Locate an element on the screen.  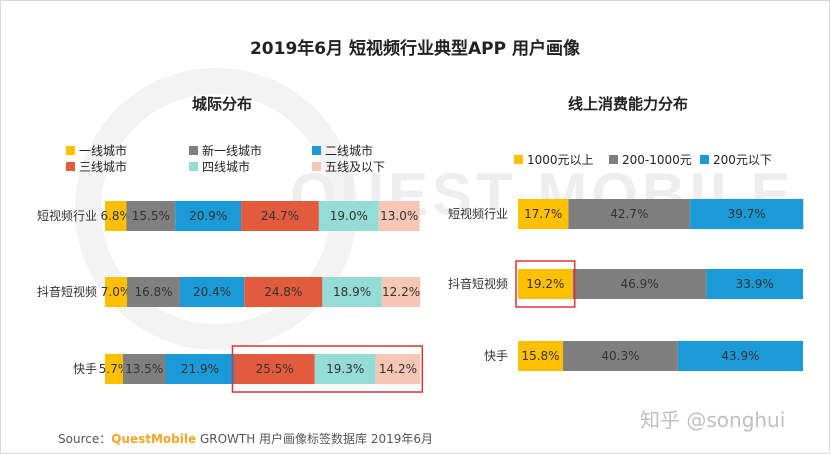
legend-label: 200-1000元 is located at coordinates (657, 160).